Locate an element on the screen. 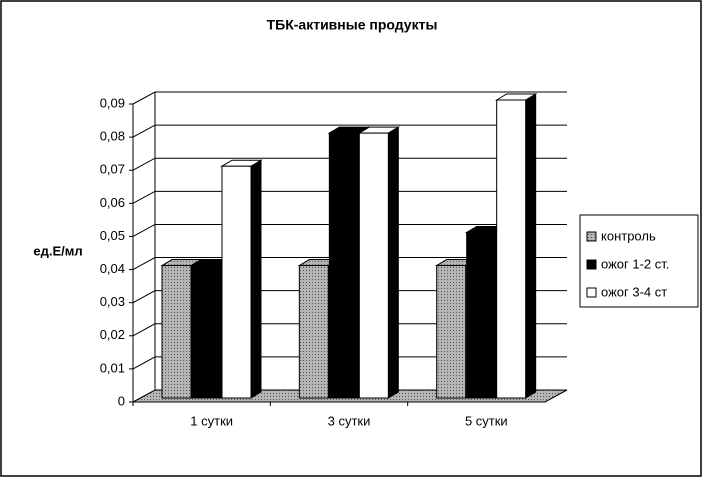 This screenshot has height=478, width=703. x-tick-label: 1 сутки is located at coordinates (211, 420).